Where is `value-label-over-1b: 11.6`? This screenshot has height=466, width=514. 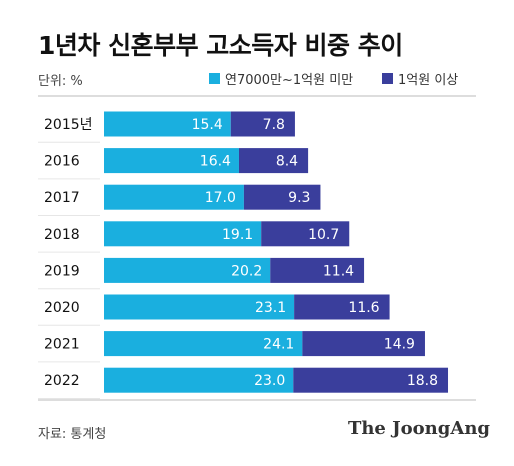
value-label-over-1b: 11.6 is located at coordinates (363, 308).